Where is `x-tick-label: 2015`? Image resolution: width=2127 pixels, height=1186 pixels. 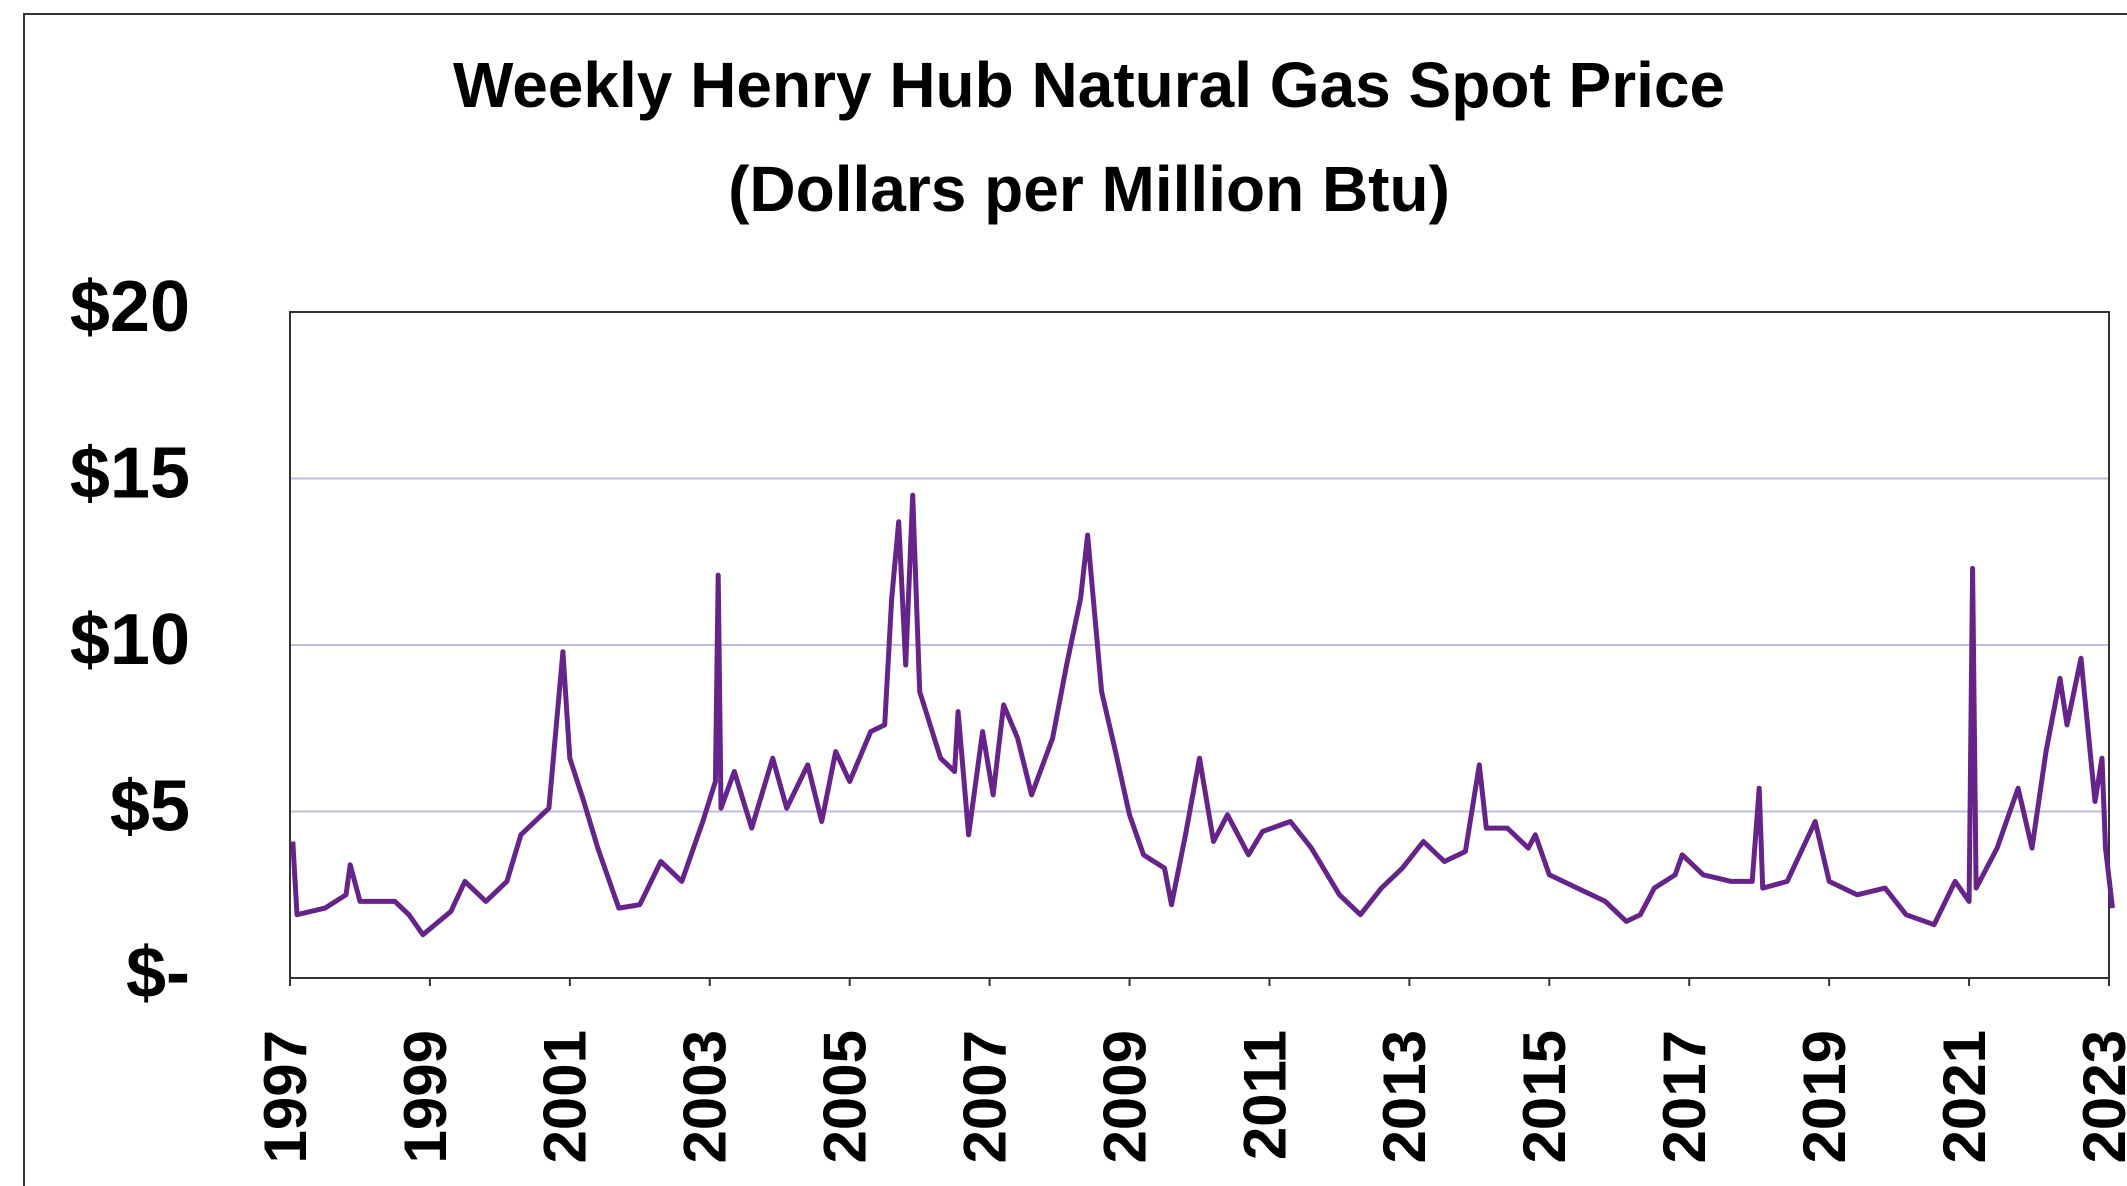 x-tick-label: 2015 is located at coordinates (1544, 1096).